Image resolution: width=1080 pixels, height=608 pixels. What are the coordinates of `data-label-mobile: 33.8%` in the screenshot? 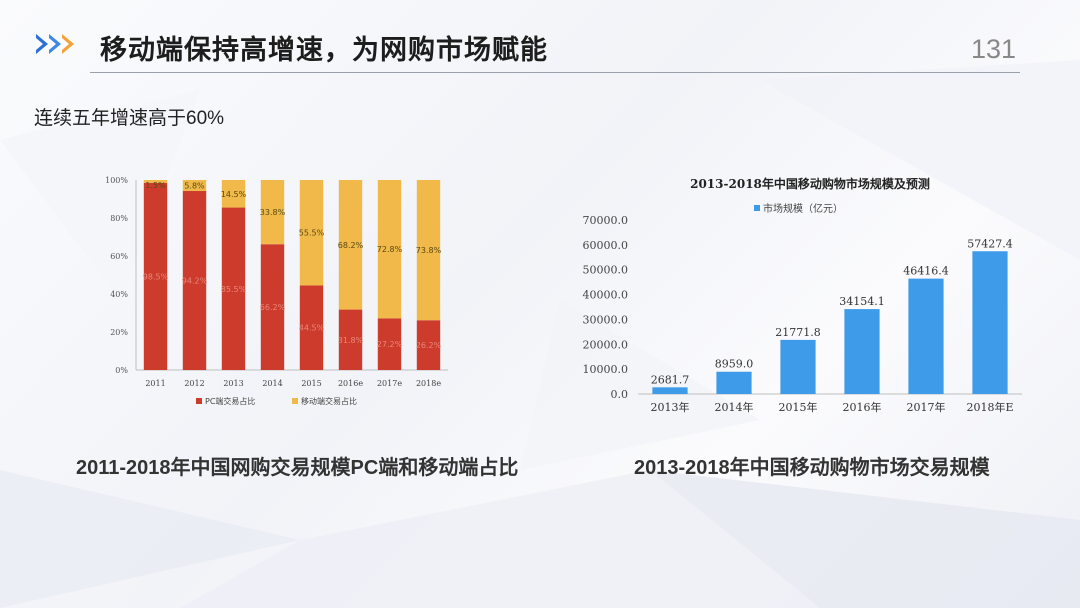 It's located at (273, 212).